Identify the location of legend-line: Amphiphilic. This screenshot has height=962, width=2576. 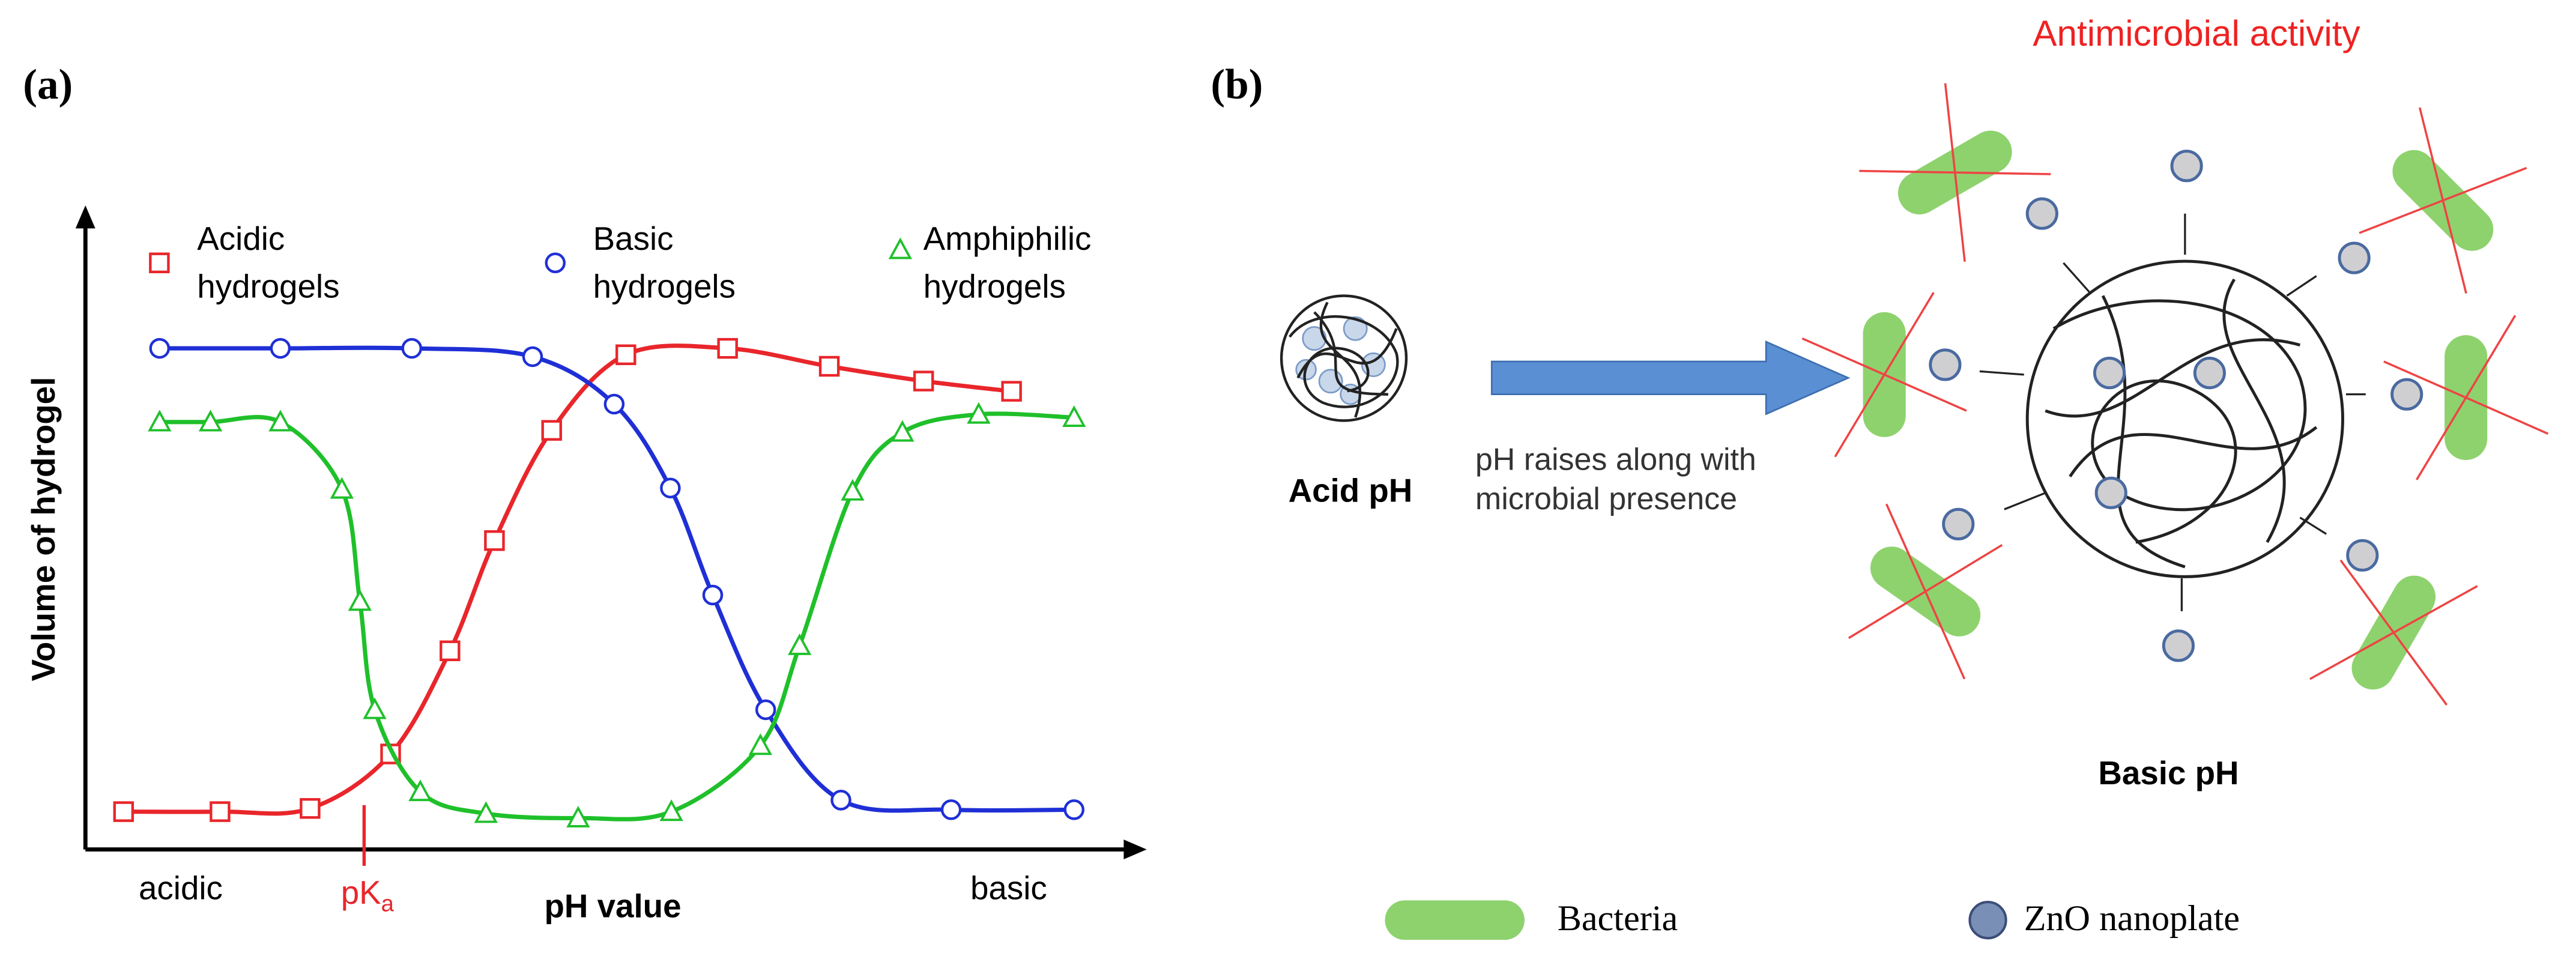
(1012, 239).